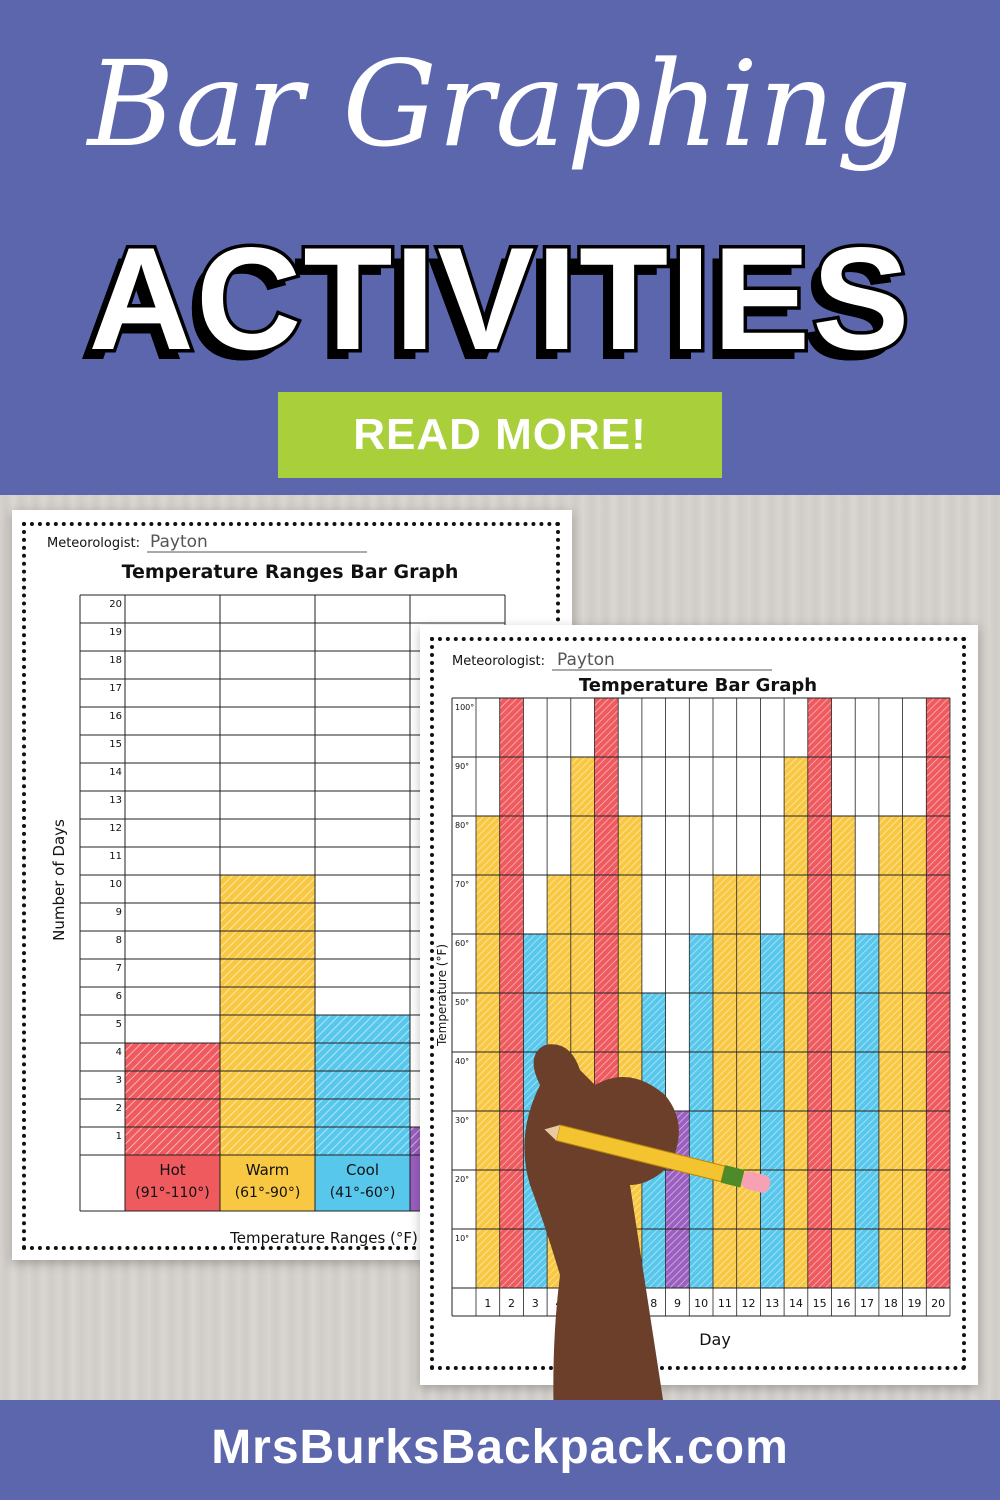  What do you see at coordinates (363, 1193) in the screenshot?
I see `category-range: (41°-60°)` at bounding box center [363, 1193].